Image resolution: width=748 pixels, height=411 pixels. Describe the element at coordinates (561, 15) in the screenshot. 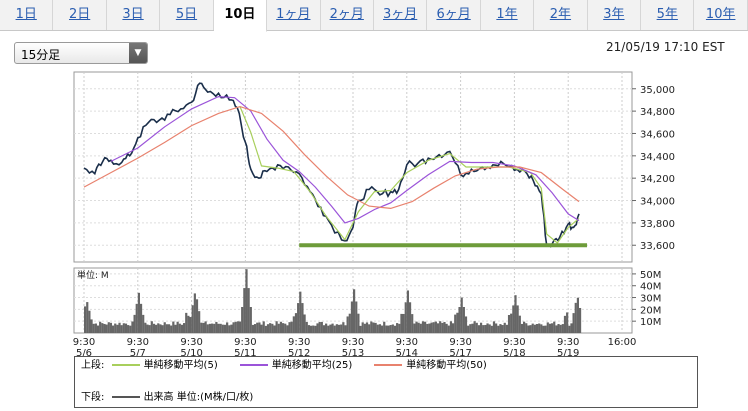

I see `tab-10: 2年` at that location.